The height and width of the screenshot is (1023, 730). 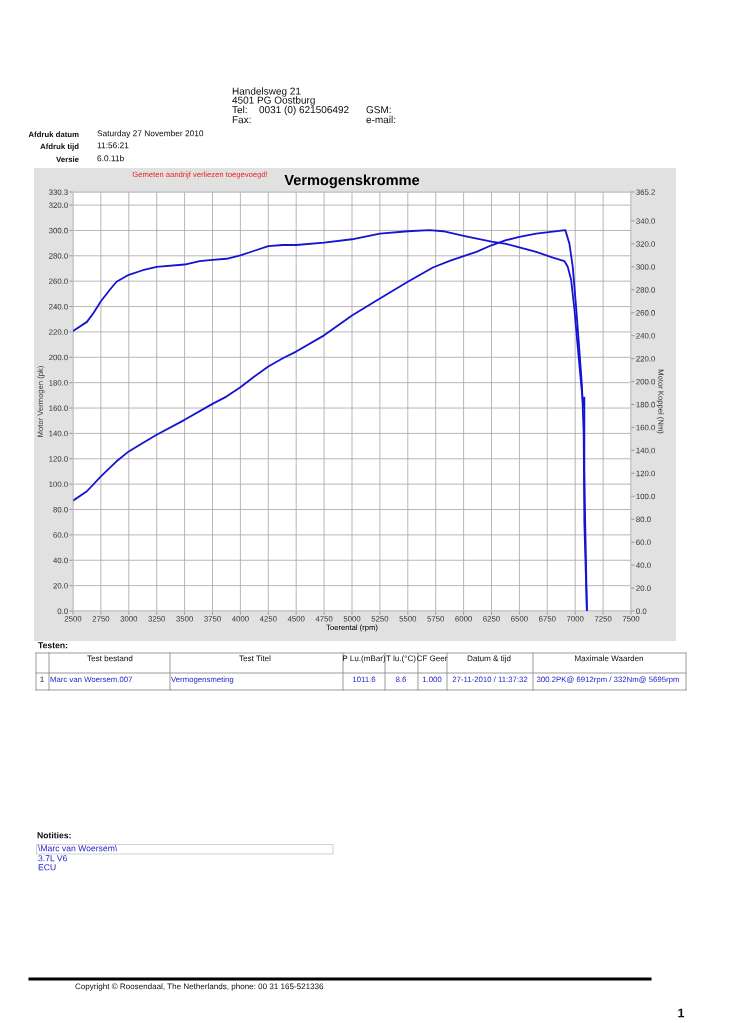 What do you see at coordinates (54, 835) in the screenshot?
I see `text: Notities:` at bounding box center [54, 835].